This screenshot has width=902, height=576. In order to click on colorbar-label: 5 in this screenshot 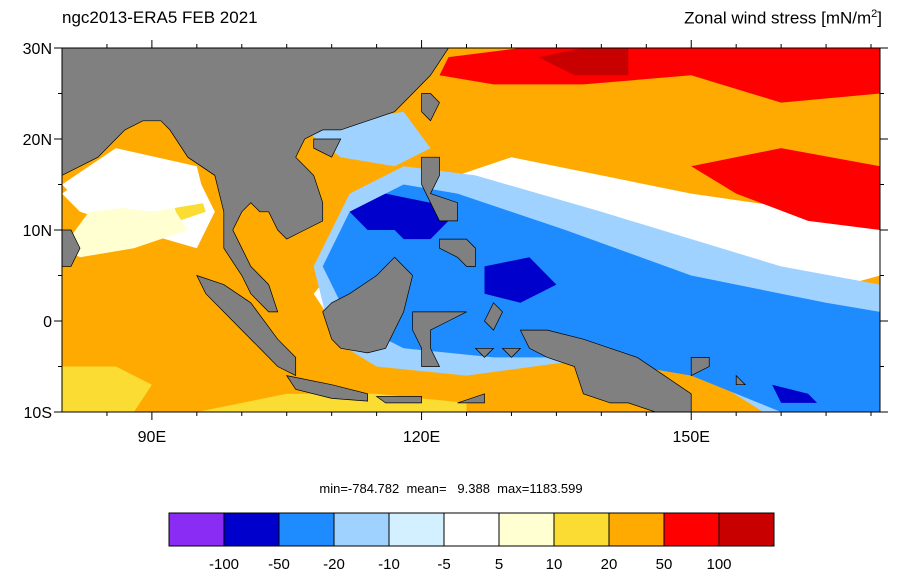, I will do `click(499, 564)`.